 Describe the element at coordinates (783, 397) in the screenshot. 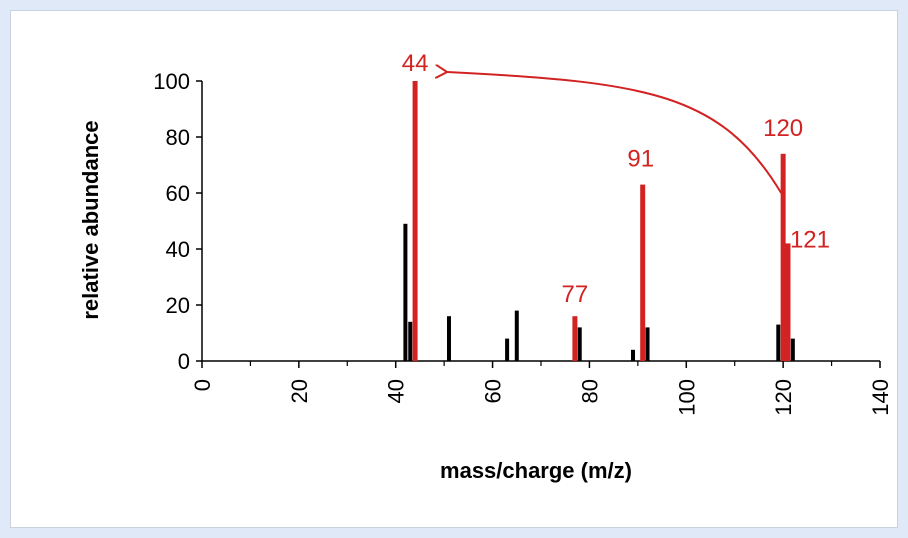

I see `x-tick-label: 120` at that location.